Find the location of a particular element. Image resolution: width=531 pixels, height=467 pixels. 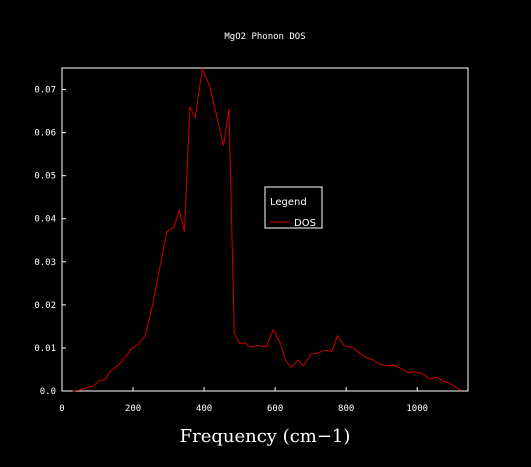

x-axis-label: Frequency (cm−1) is located at coordinates (265, 436).